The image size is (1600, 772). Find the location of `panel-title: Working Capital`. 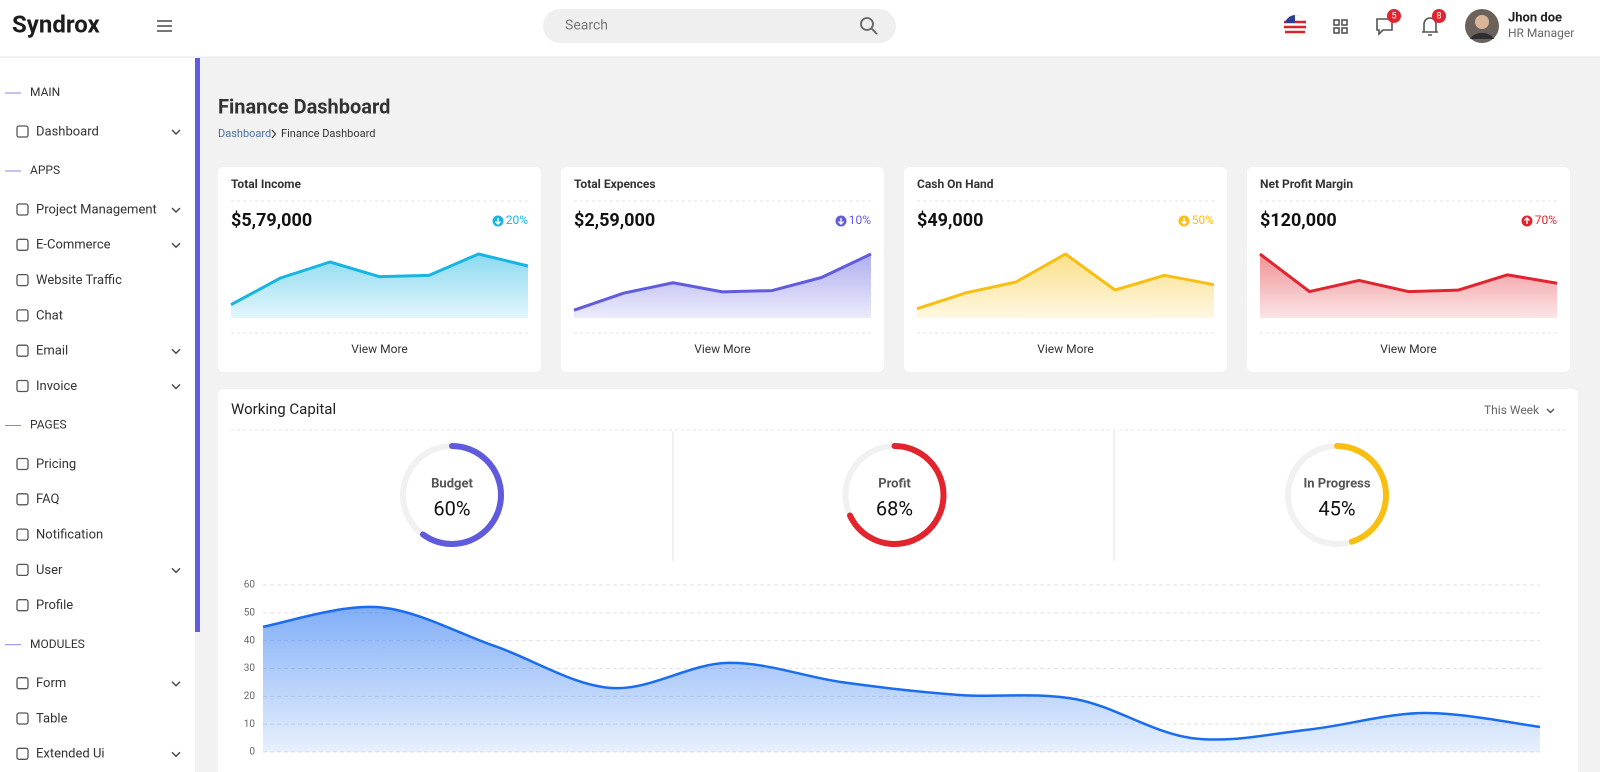

panel-title: Working Capital is located at coordinates (283, 409).